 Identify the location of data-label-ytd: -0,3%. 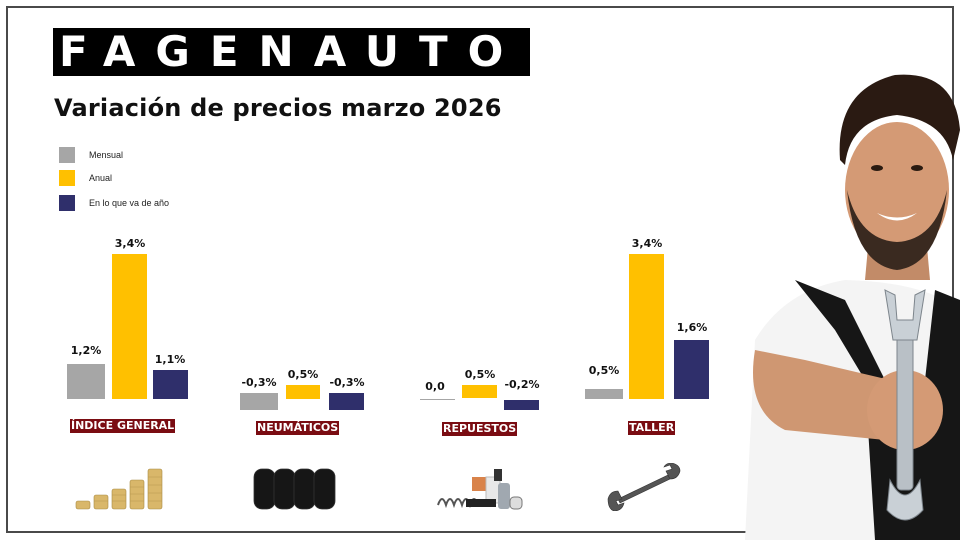
(347, 382).